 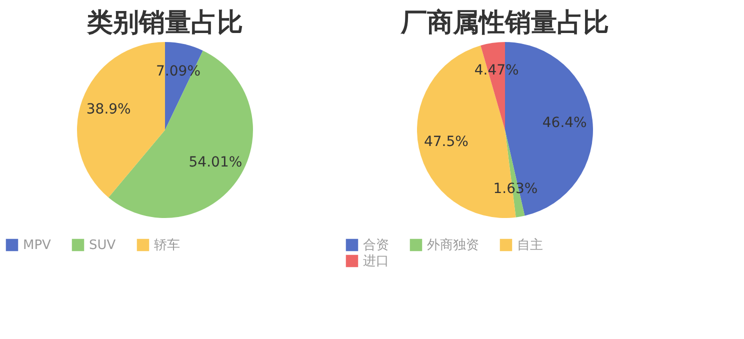 I want to click on legend-label: 自主, so click(x=530, y=245).